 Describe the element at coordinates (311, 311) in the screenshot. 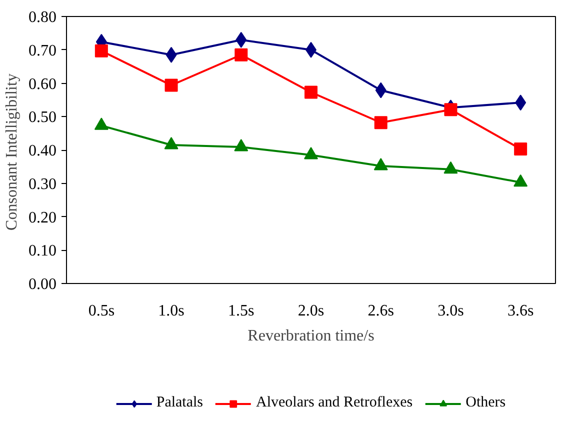

I see `x-tick-label: 2.0s` at that location.